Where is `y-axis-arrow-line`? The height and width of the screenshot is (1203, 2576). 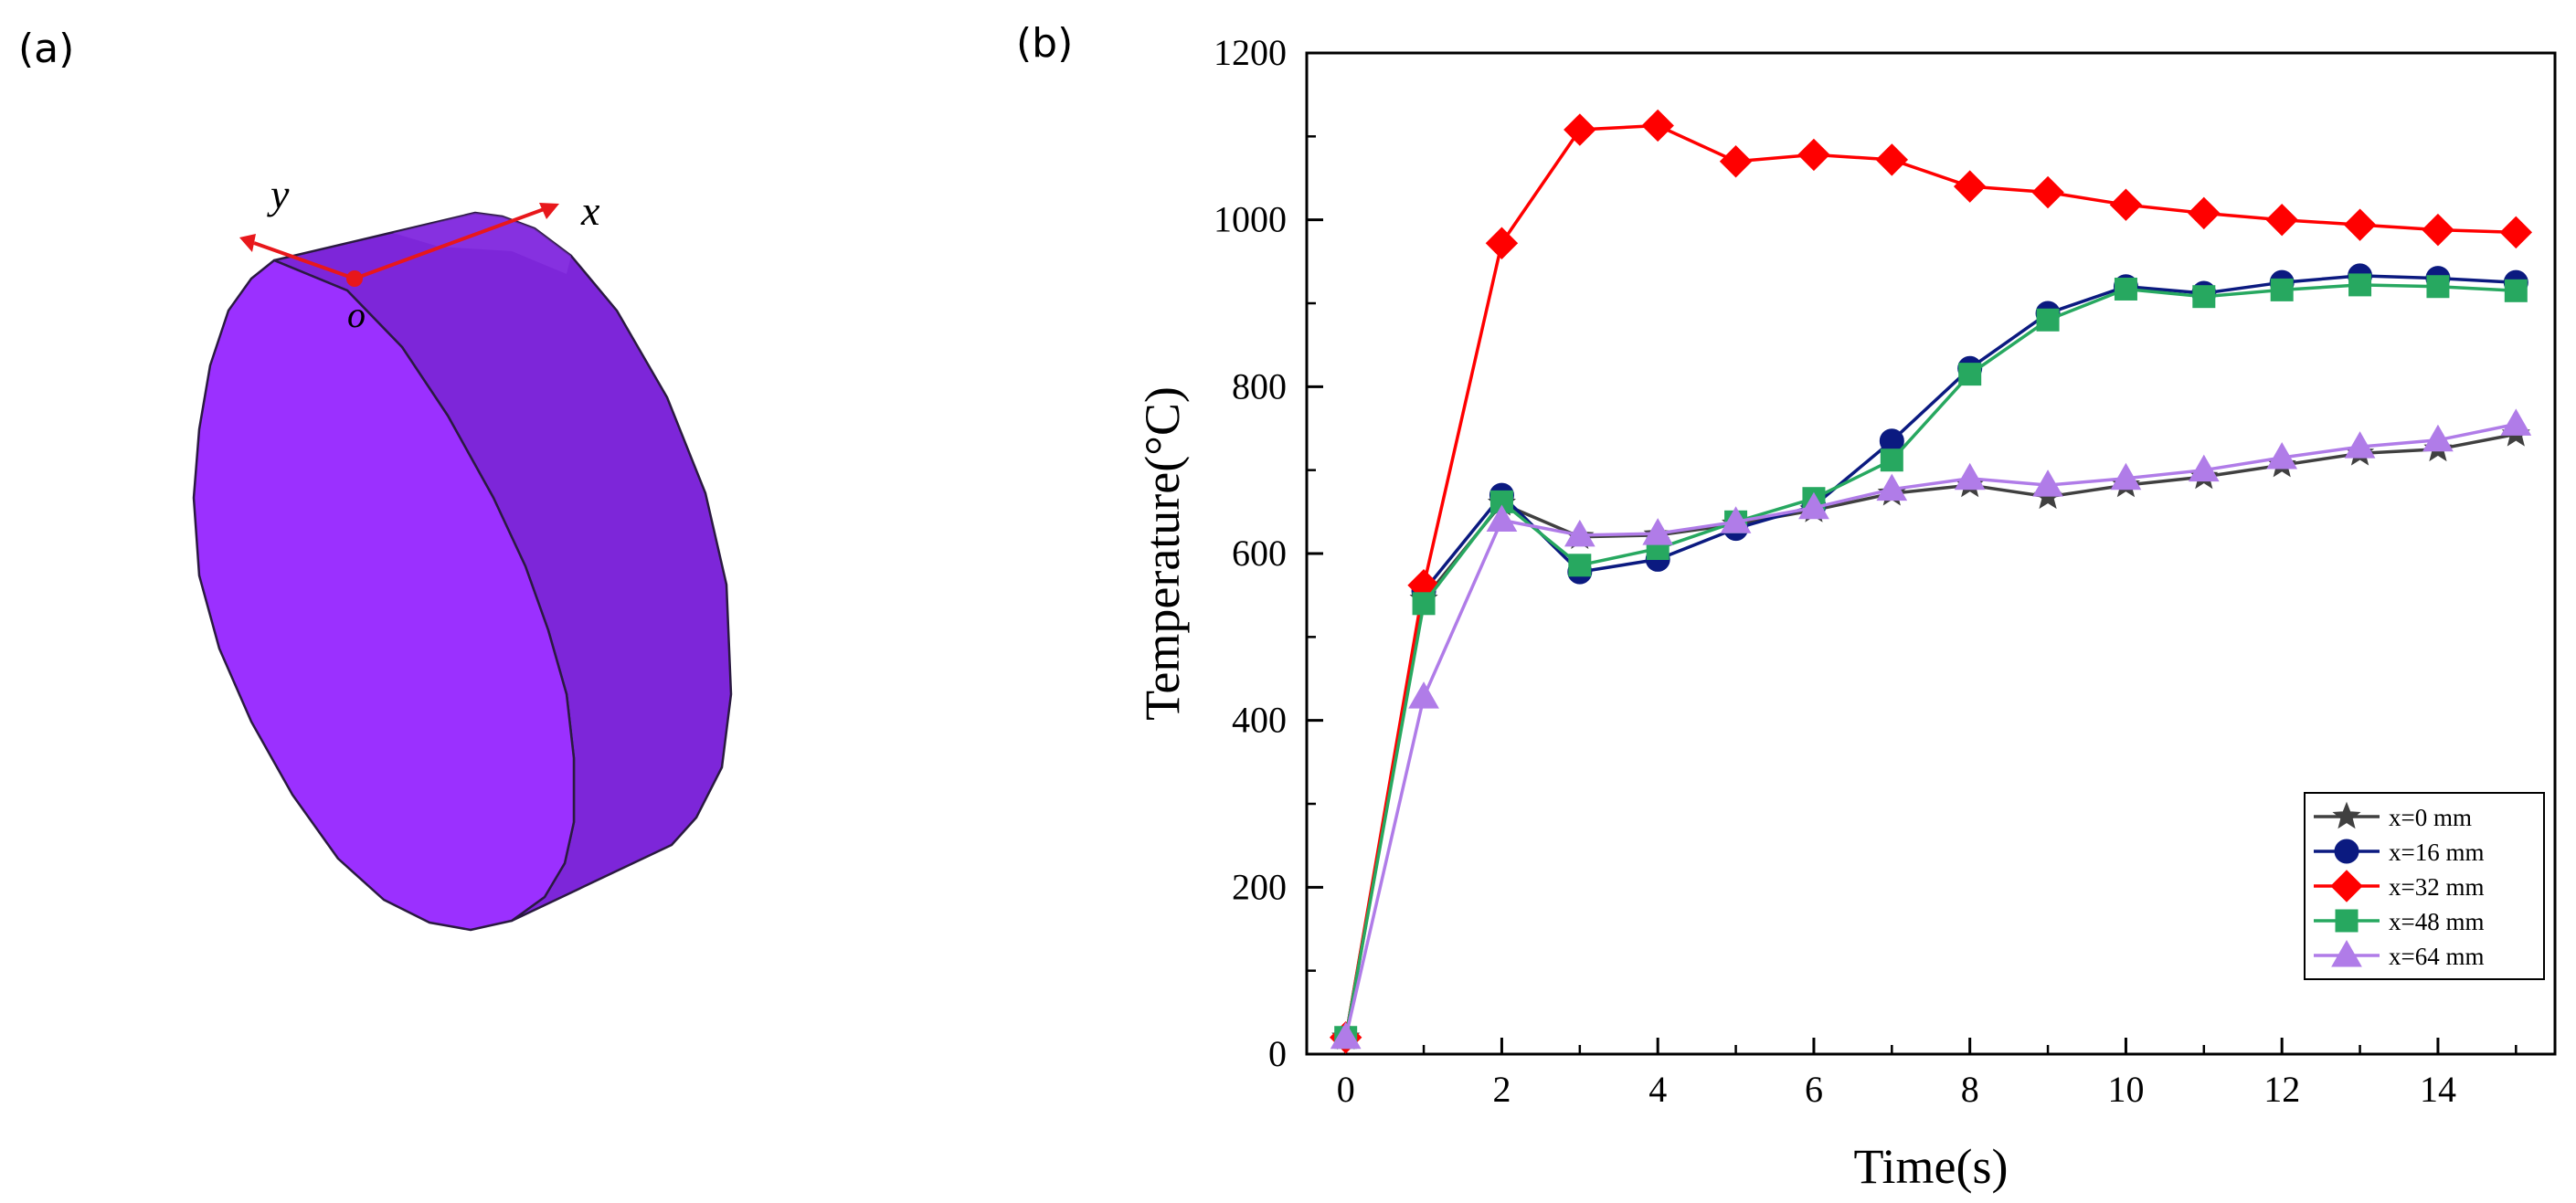 y-axis-arrow-line is located at coordinates (304, 261).